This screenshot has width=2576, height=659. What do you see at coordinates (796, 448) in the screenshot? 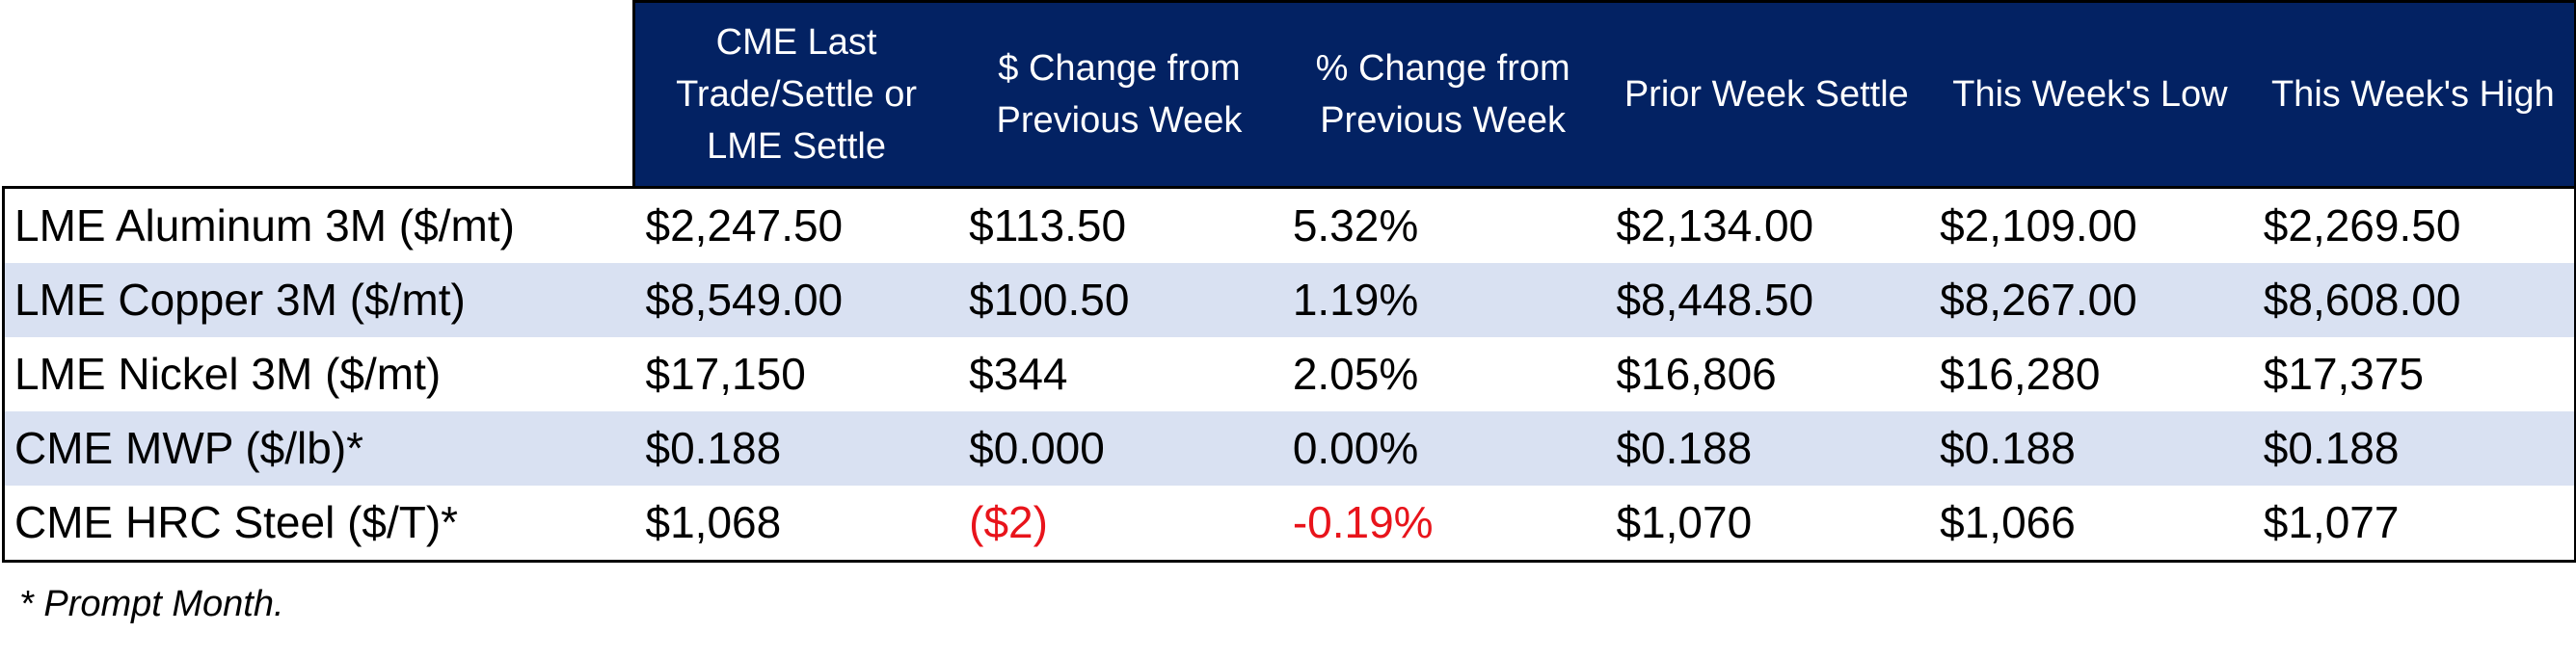
I see `cell-last-settle: $0.188` at bounding box center [796, 448].